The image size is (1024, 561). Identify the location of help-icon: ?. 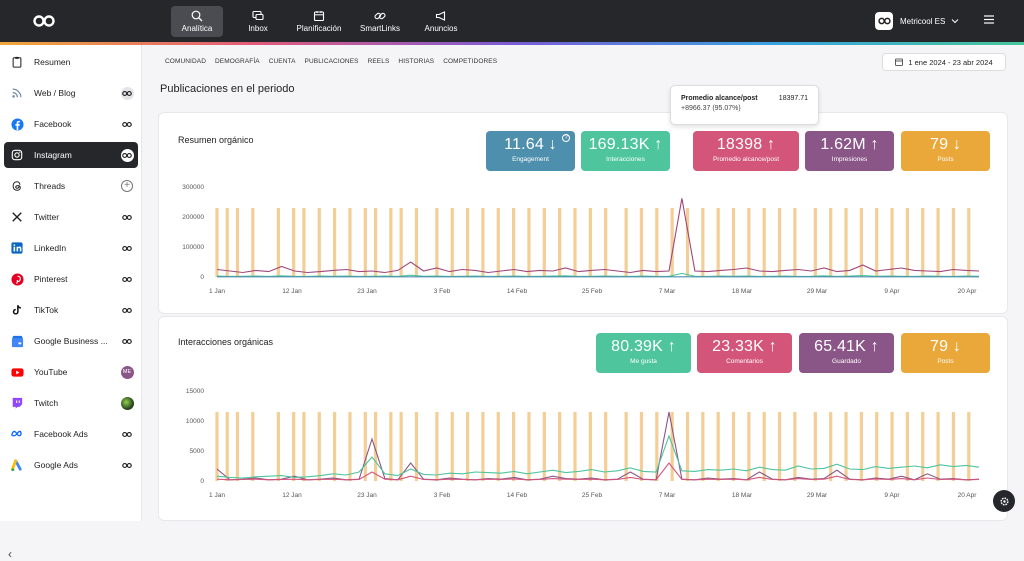
(566, 138).